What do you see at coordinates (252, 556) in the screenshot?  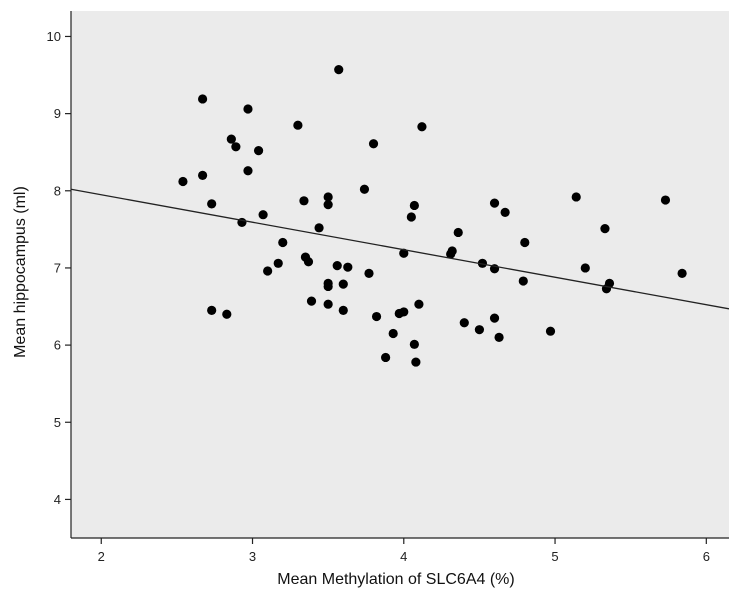 I see `x-tick-label: 3` at bounding box center [252, 556].